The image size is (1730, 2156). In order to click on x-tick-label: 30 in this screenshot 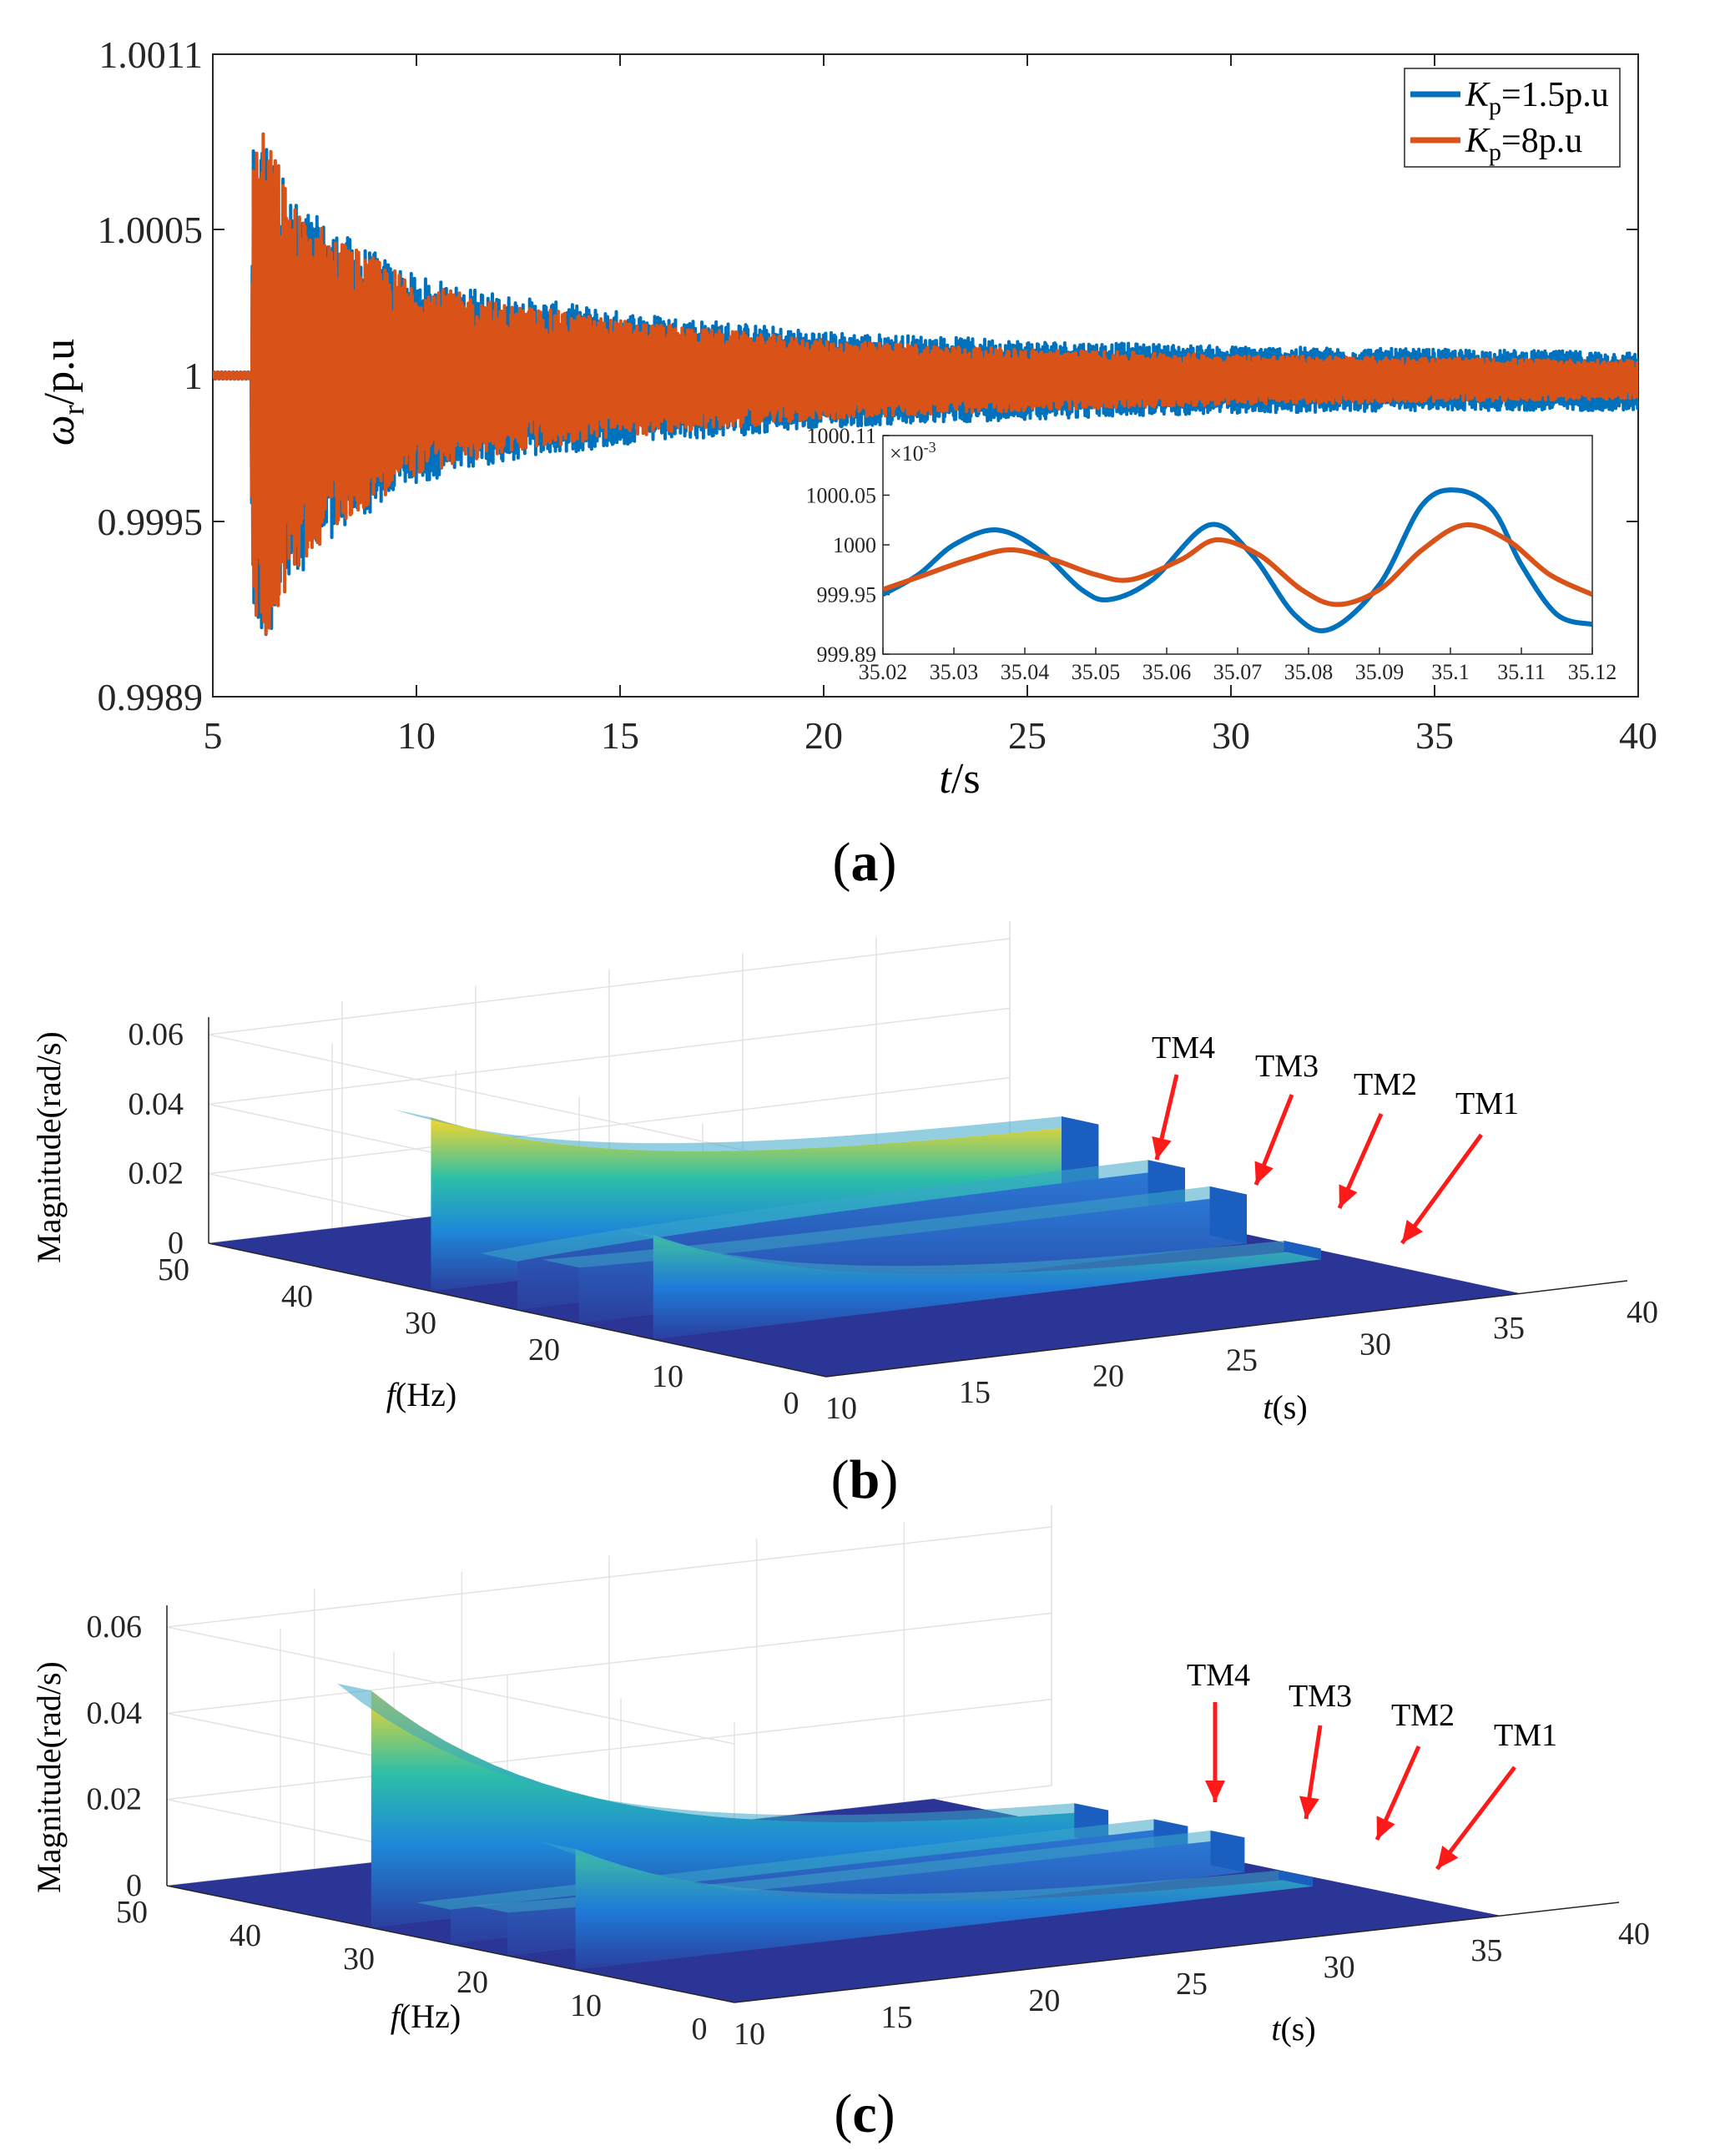, I will do `click(1231, 735)`.